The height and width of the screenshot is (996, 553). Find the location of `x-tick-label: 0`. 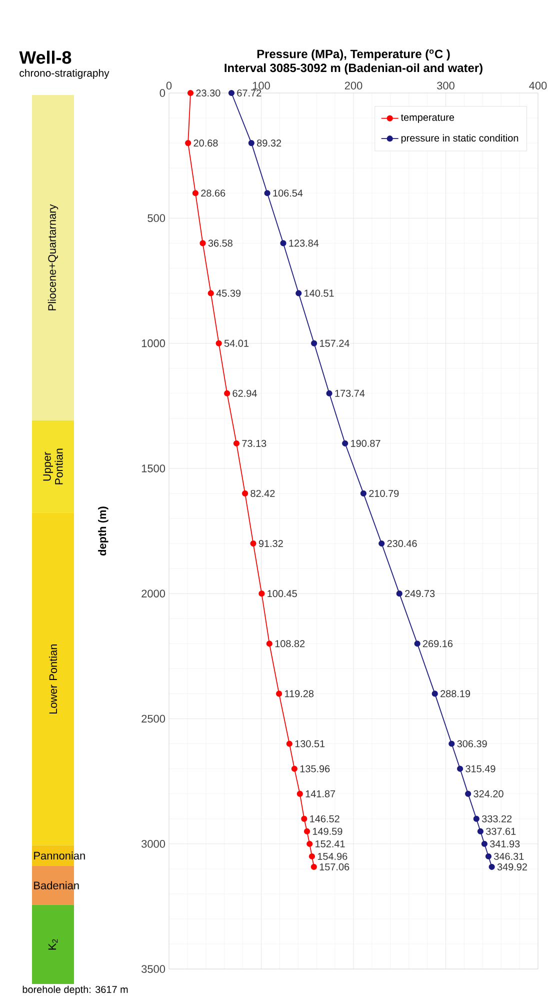

x-tick-label: 0 is located at coordinates (169, 86).